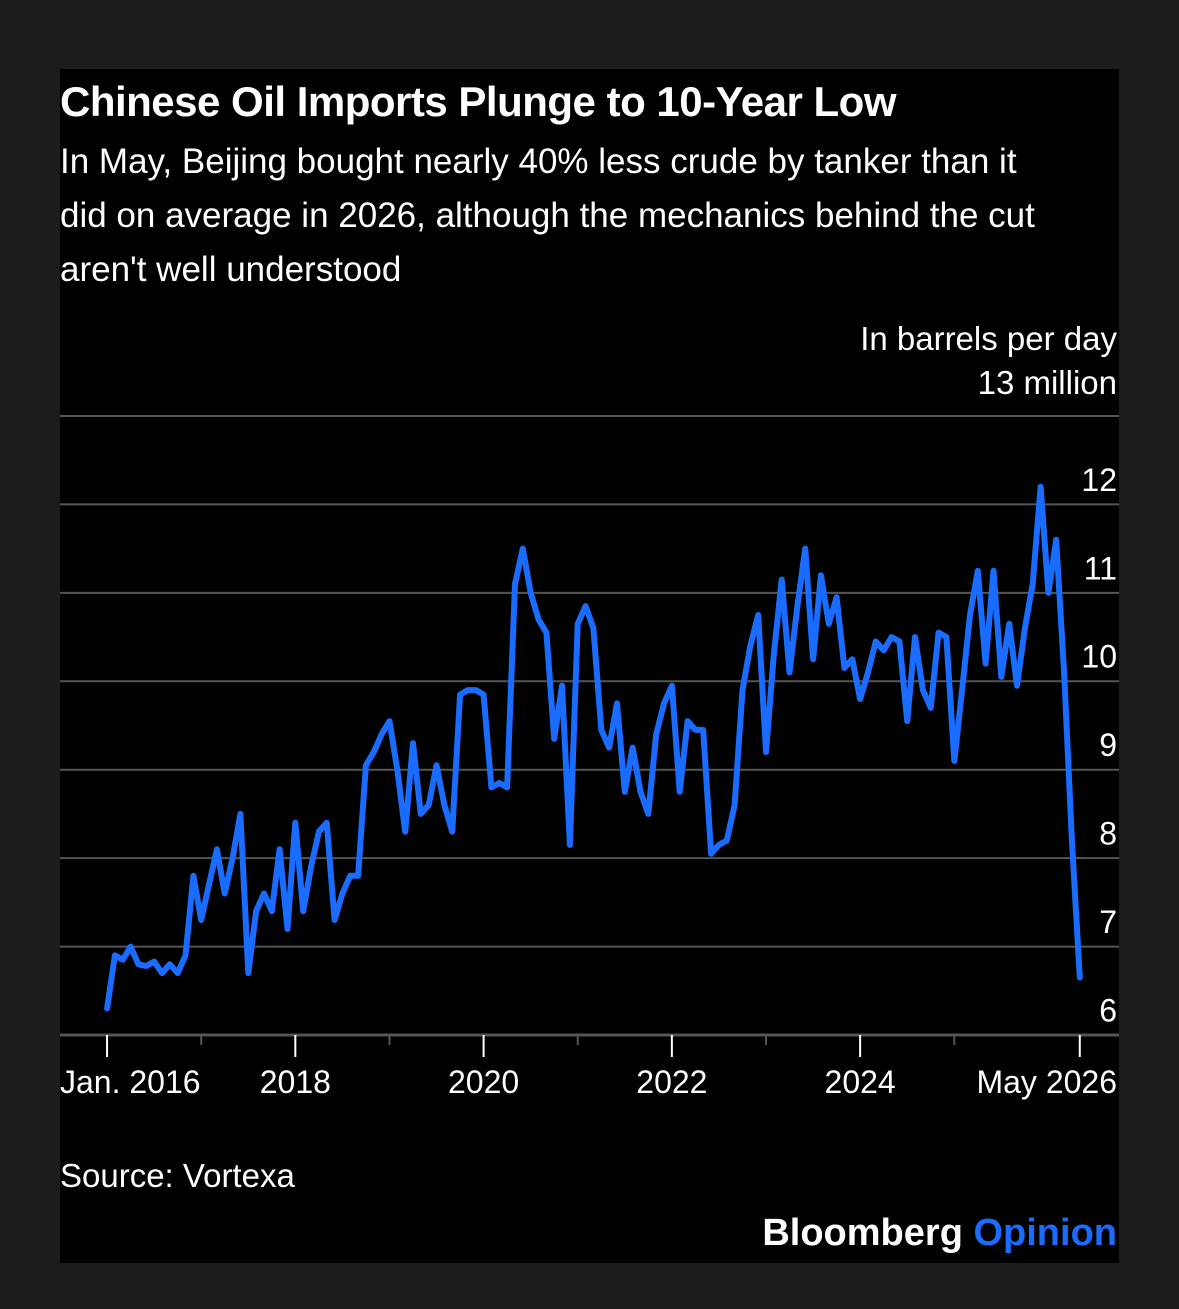 The image size is (1179, 1309). What do you see at coordinates (988, 338) in the screenshot?
I see `y-axis-label: In barrels per day` at bounding box center [988, 338].